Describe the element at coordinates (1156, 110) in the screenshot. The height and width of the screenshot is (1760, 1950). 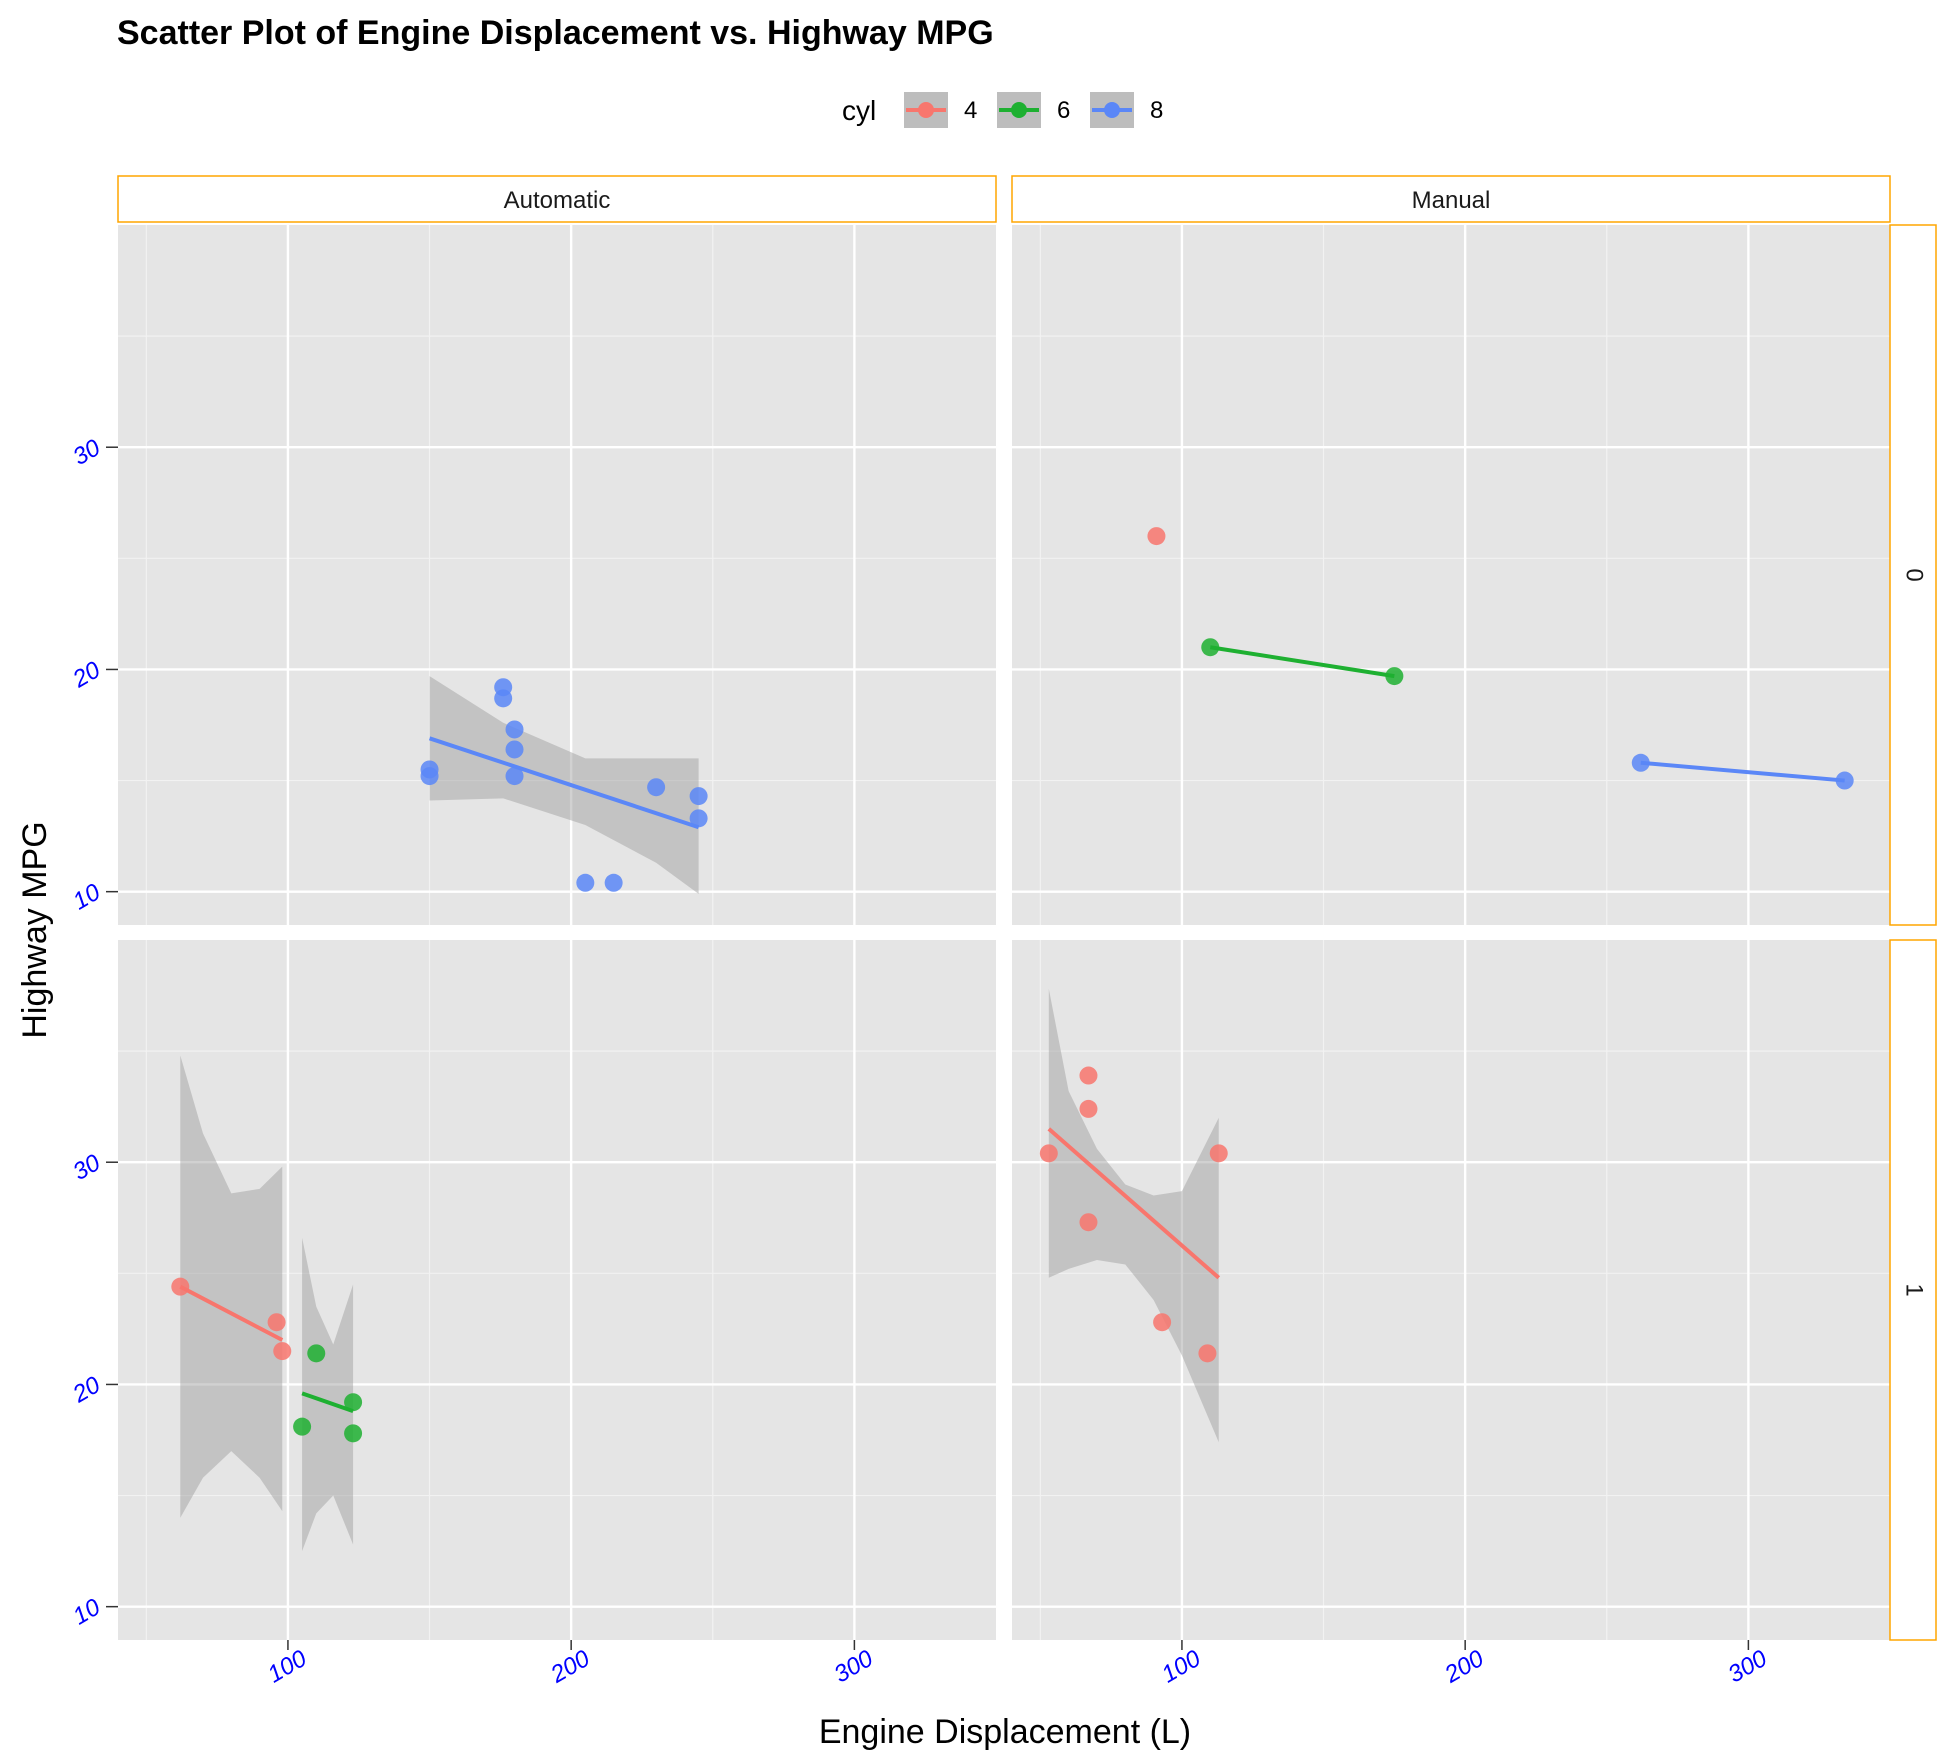
I see `legend-label: 8` at that location.